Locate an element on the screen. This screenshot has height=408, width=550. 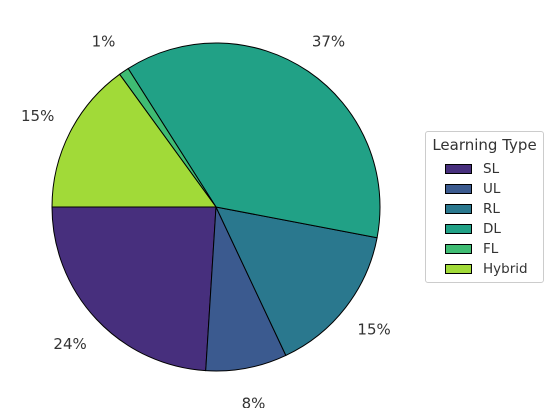
legend-item-rl: RL is located at coordinates (486, 209).